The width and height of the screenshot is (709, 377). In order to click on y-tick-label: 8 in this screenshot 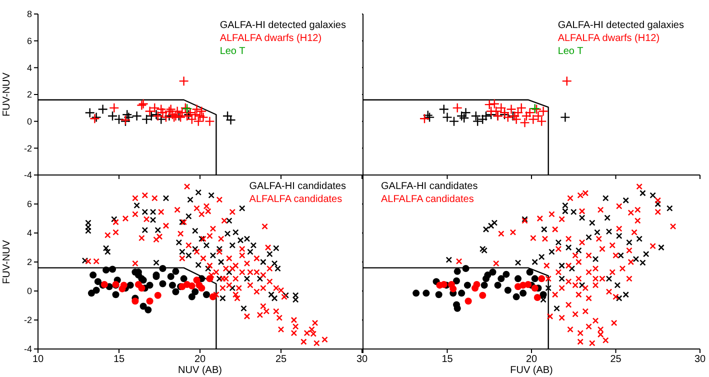, I will do `click(29, 14)`.